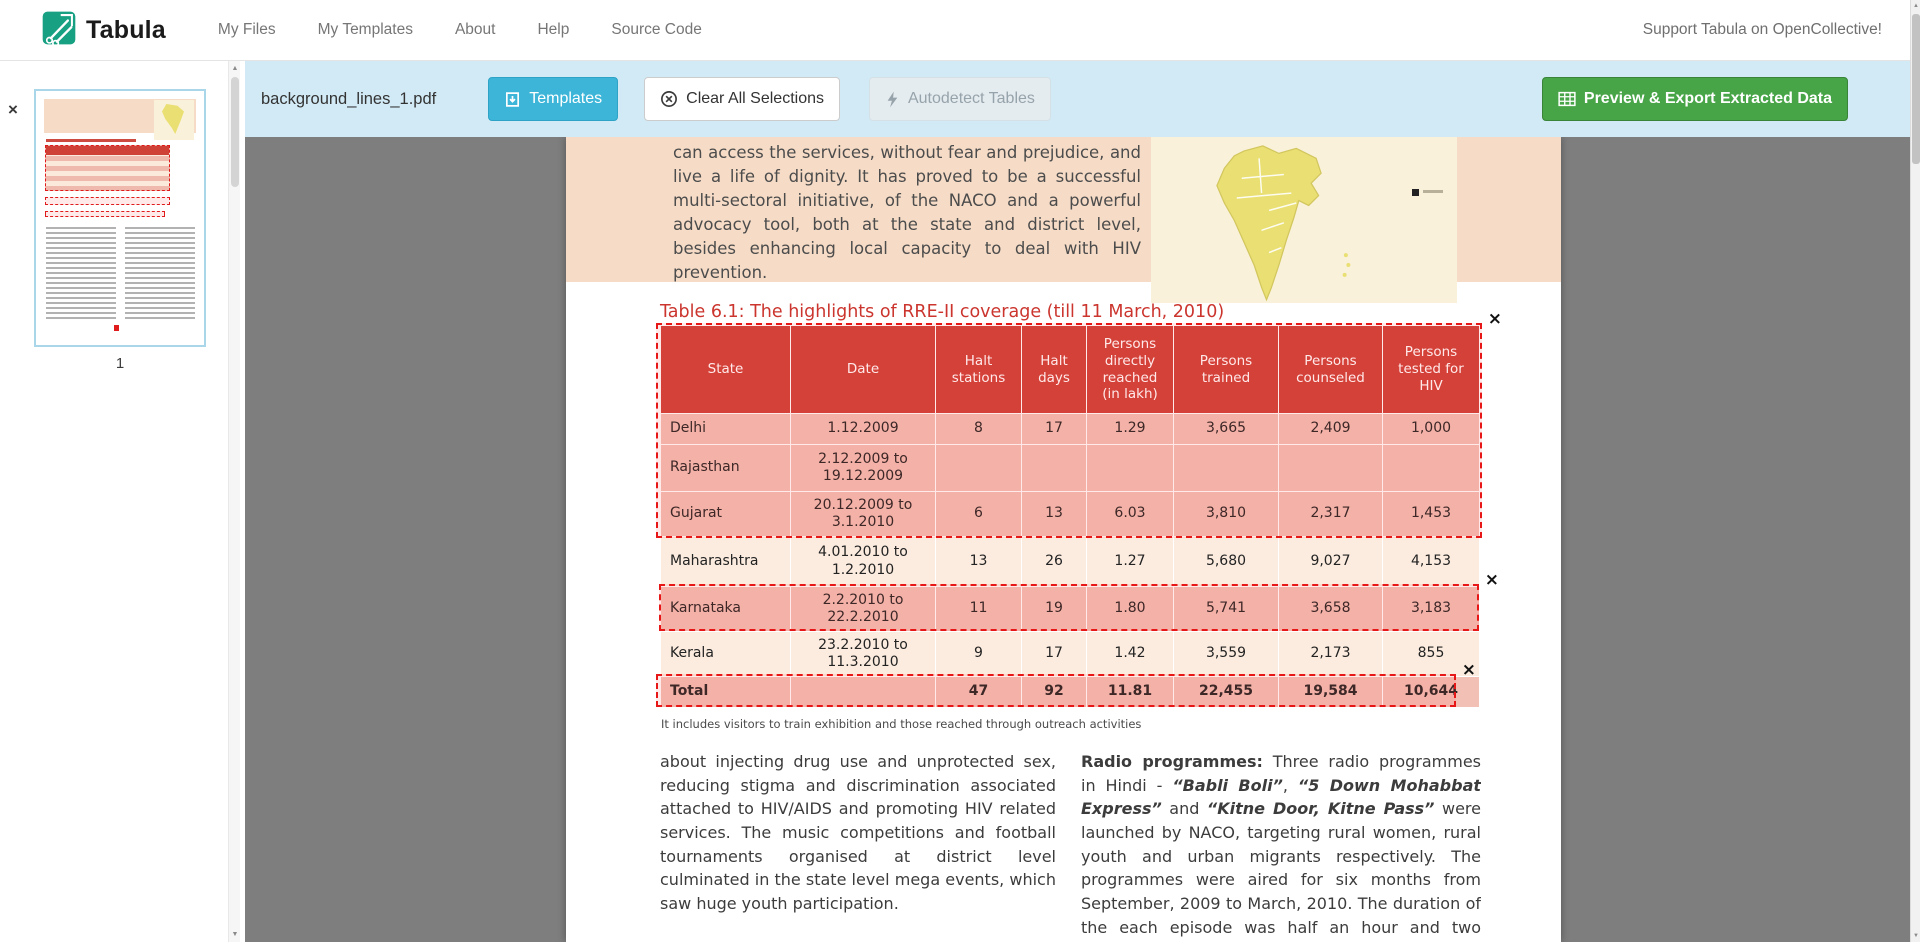 This screenshot has height=942, width=1920. Describe the element at coordinates (1762, 29) in the screenshot. I see `support-link: Support Tabula on OpenCollective!` at that location.